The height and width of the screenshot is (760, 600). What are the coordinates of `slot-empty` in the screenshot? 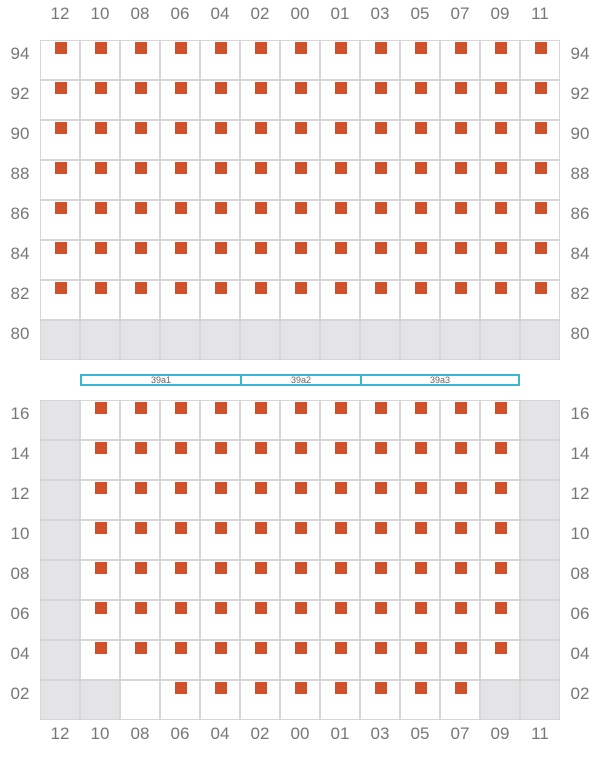 It's located at (140, 700).